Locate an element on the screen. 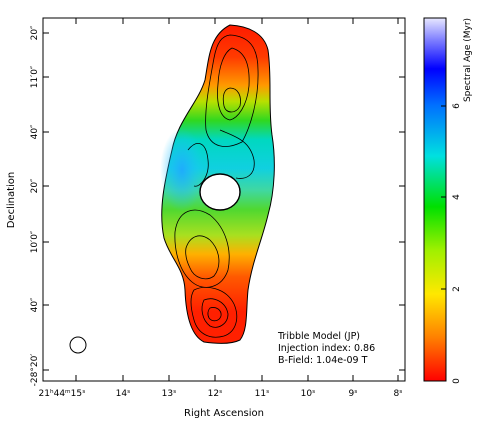  contour-south-core is located at coordinates (214, 314).